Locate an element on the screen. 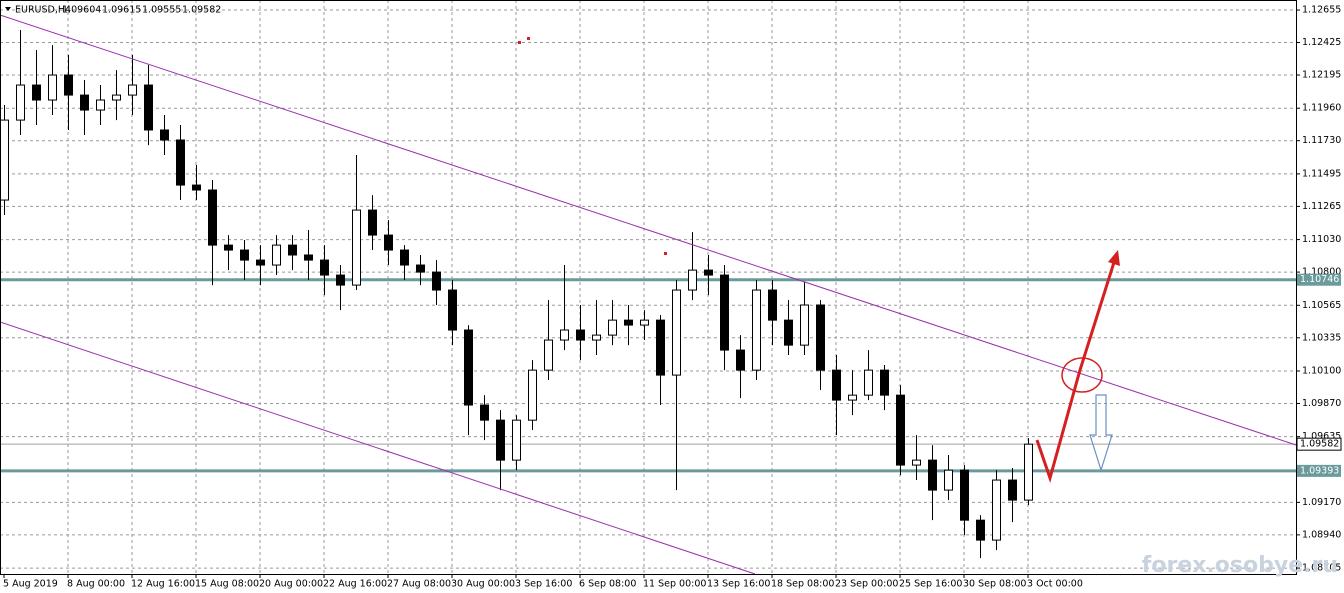  header-value: 1.09615 is located at coordinates (121, 10).